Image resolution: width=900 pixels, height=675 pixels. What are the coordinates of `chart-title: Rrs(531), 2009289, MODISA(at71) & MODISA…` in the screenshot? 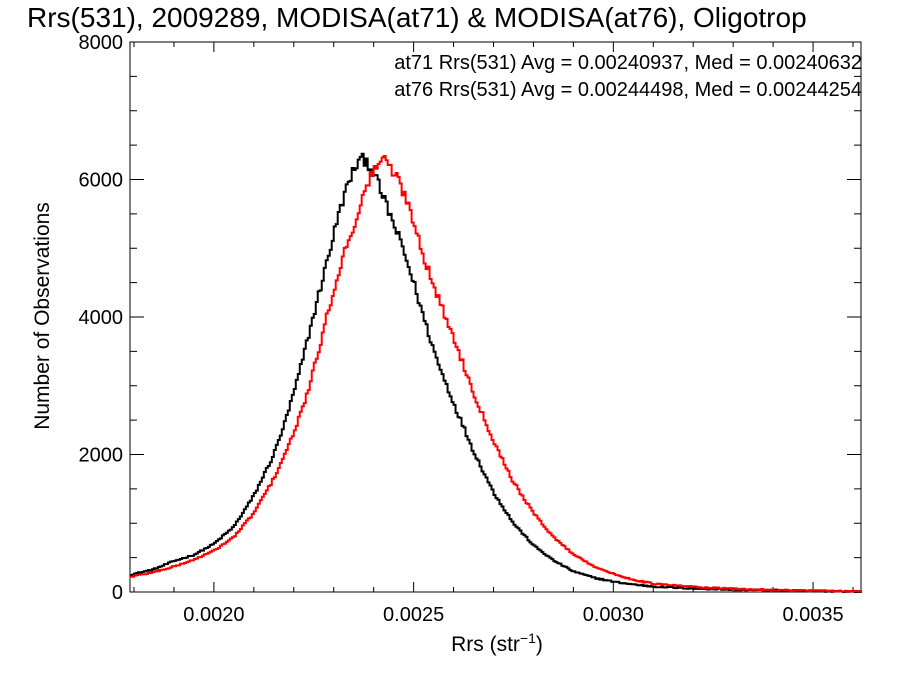 It's located at (417, 17).